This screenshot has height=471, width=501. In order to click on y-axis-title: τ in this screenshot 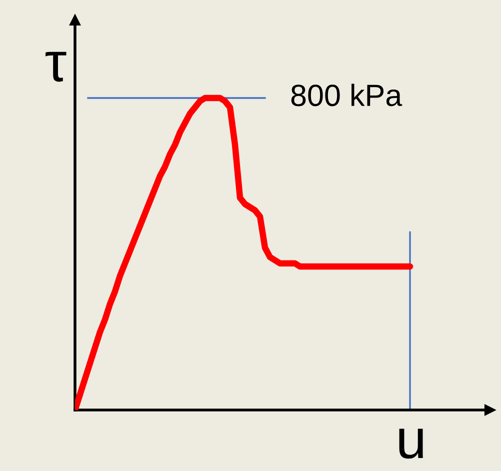, I will do `click(56, 67)`.